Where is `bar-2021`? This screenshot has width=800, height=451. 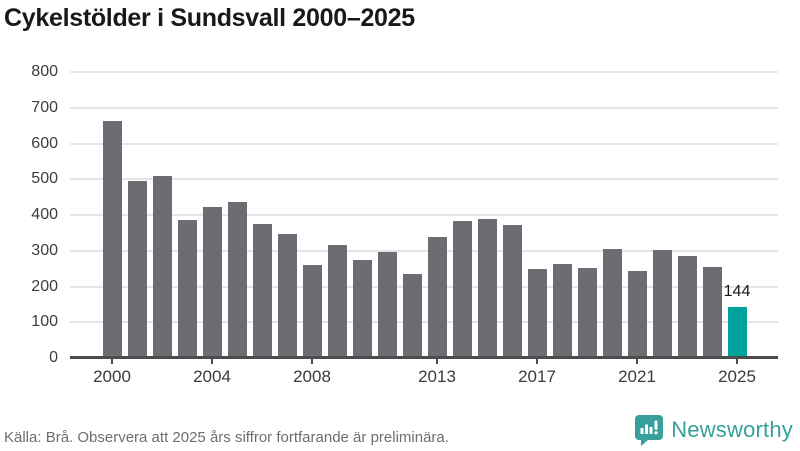 bar-2021 is located at coordinates (637, 314).